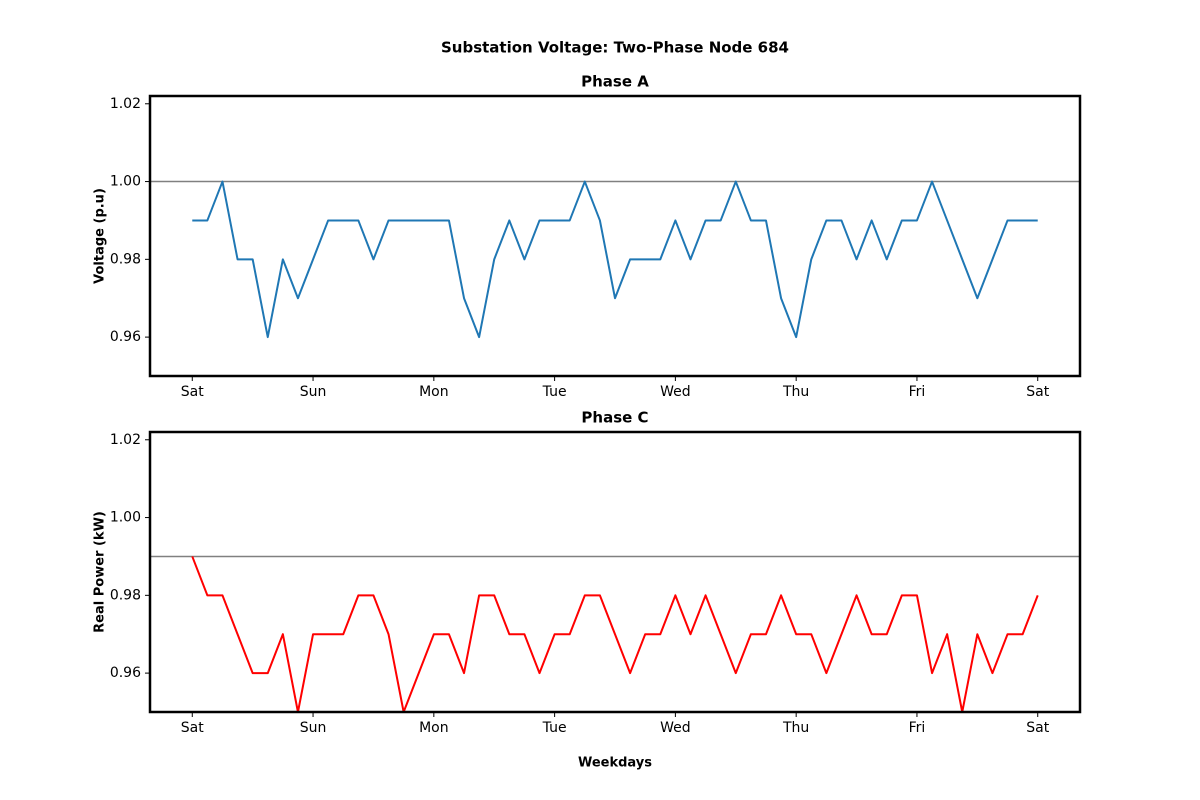 The image size is (1200, 800). I want to click on y-axis-label: Voltage (p.u), so click(100, 236).